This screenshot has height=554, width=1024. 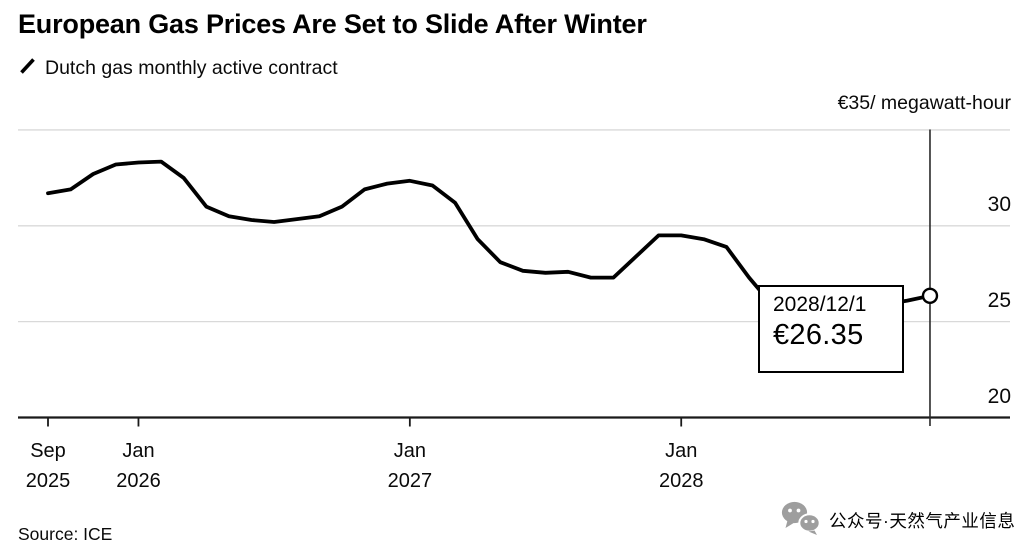 I want to click on x-tick-year: 2027, so click(x=410, y=481).